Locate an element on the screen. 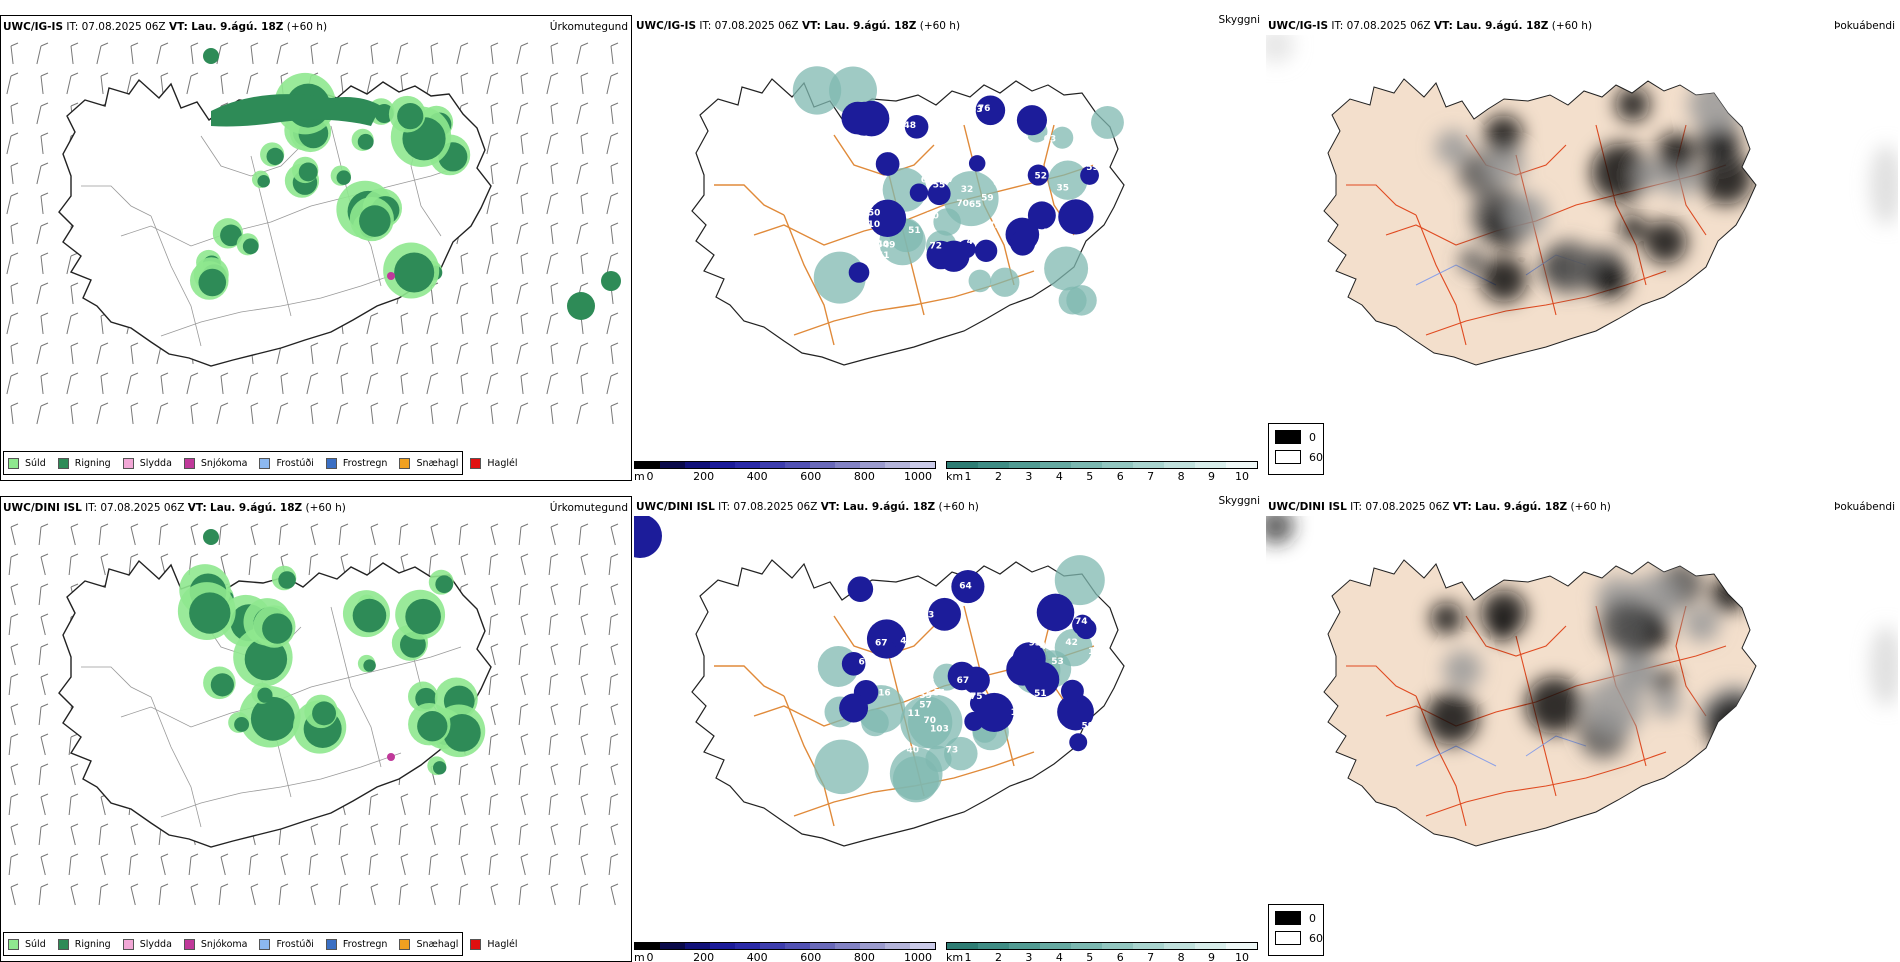  ceiling-label: 59 is located at coordinates (1092, 168).